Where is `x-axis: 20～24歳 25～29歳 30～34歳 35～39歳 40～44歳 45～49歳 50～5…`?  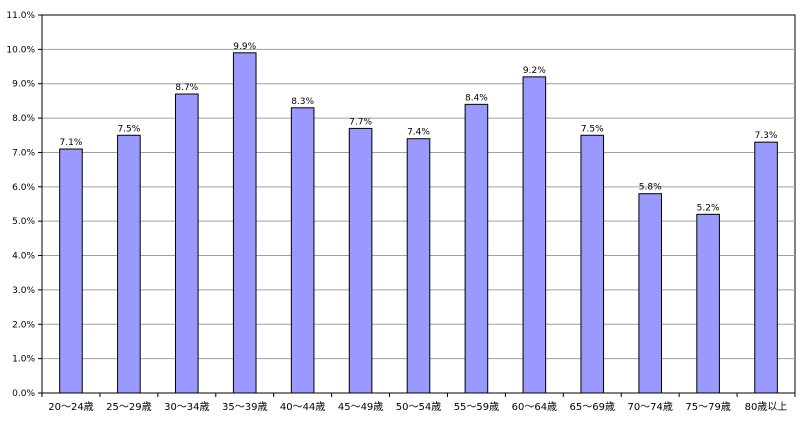 x-axis: 20～24歳 25～29歳 30～34歳 35～39歳 40～44歳 45～49歳 50～5… is located at coordinates (418, 402).